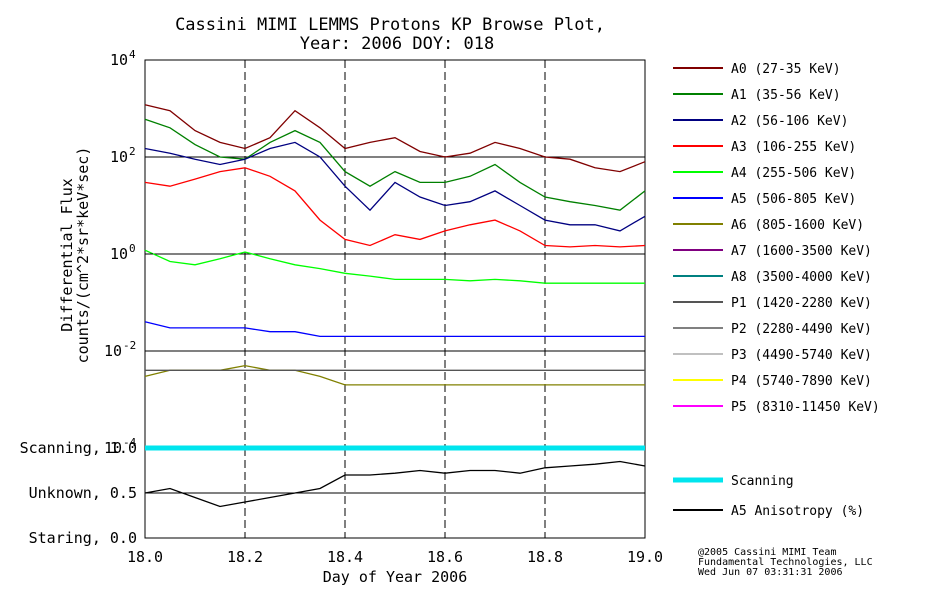 Image resolution: width=950 pixels, height=600 pixels. I want to click on y-tick-exponent-3: -2, so click(129, 345).